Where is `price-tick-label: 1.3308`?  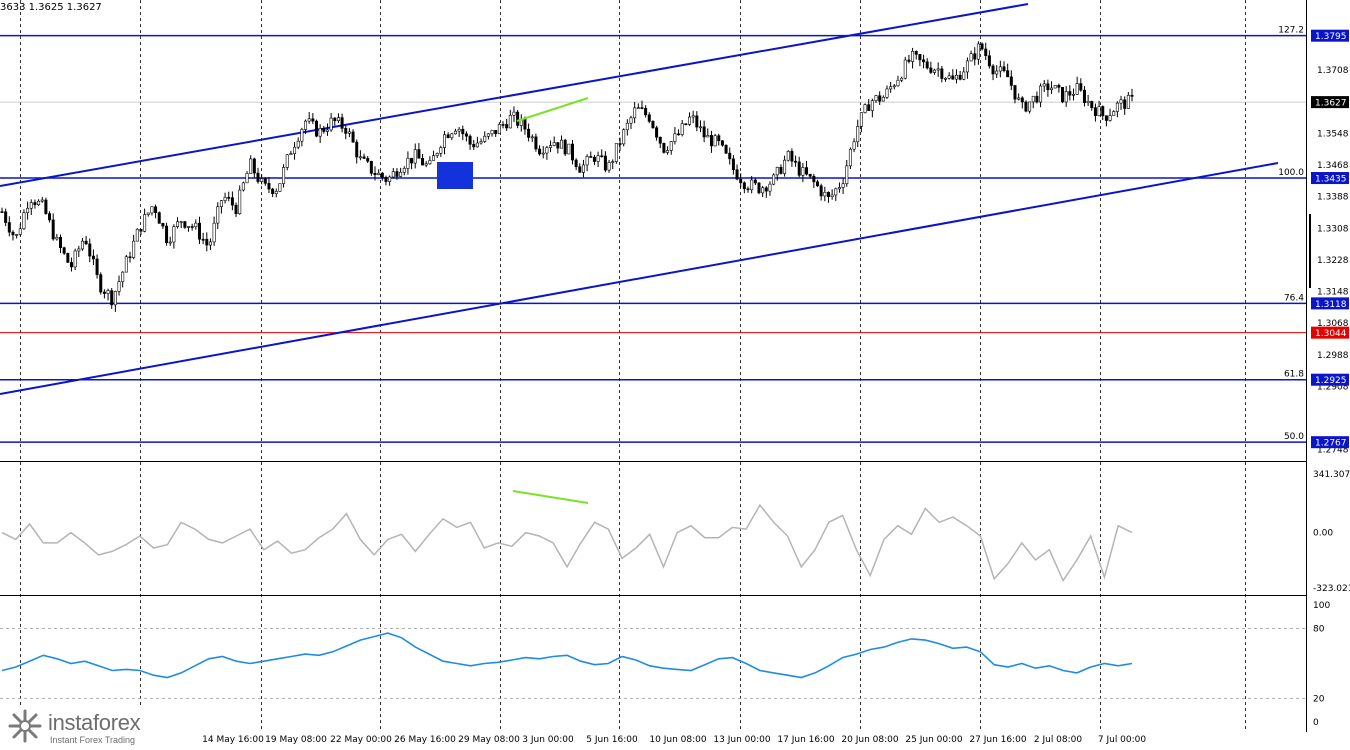 price-tick-label: 1.3308 is located at coordinates (1333, 229).